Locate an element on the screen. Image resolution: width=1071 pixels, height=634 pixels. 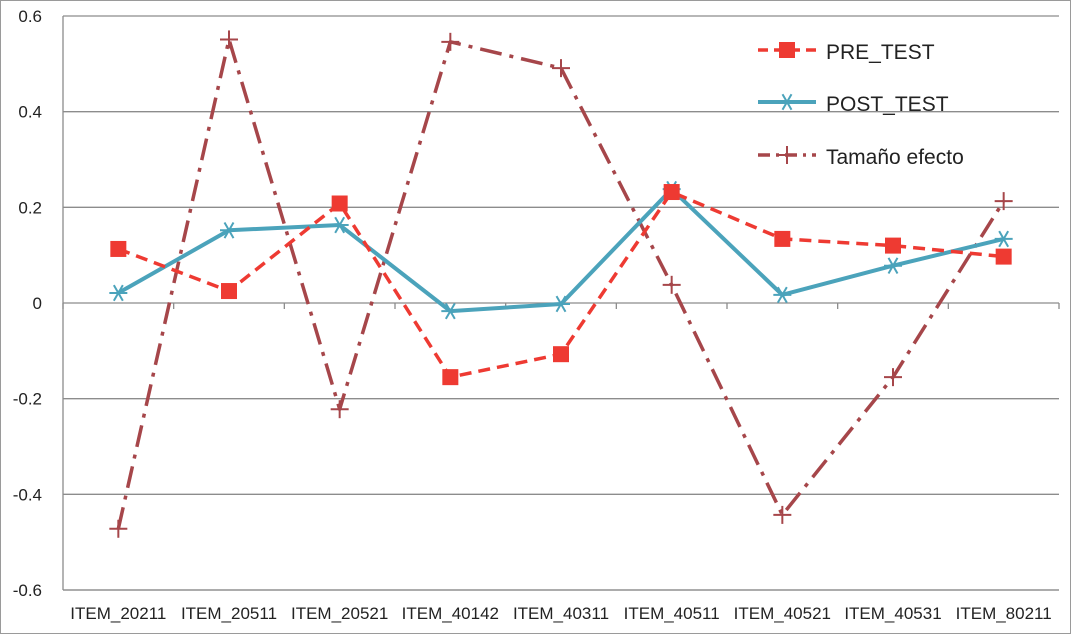
legend-swatch-pre-test is located at coordinates (787, 50).